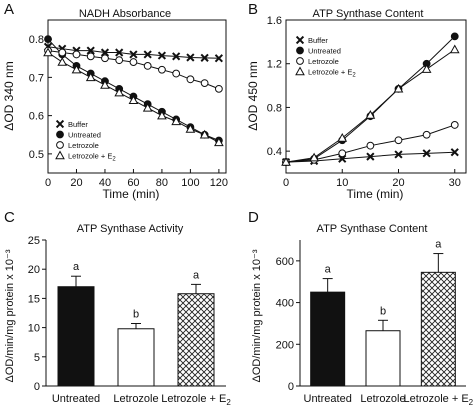 Image resolution: width=474 pixels, height=408 pixels. I want to click on y-tick-label: 0.7, so click(36, 78).